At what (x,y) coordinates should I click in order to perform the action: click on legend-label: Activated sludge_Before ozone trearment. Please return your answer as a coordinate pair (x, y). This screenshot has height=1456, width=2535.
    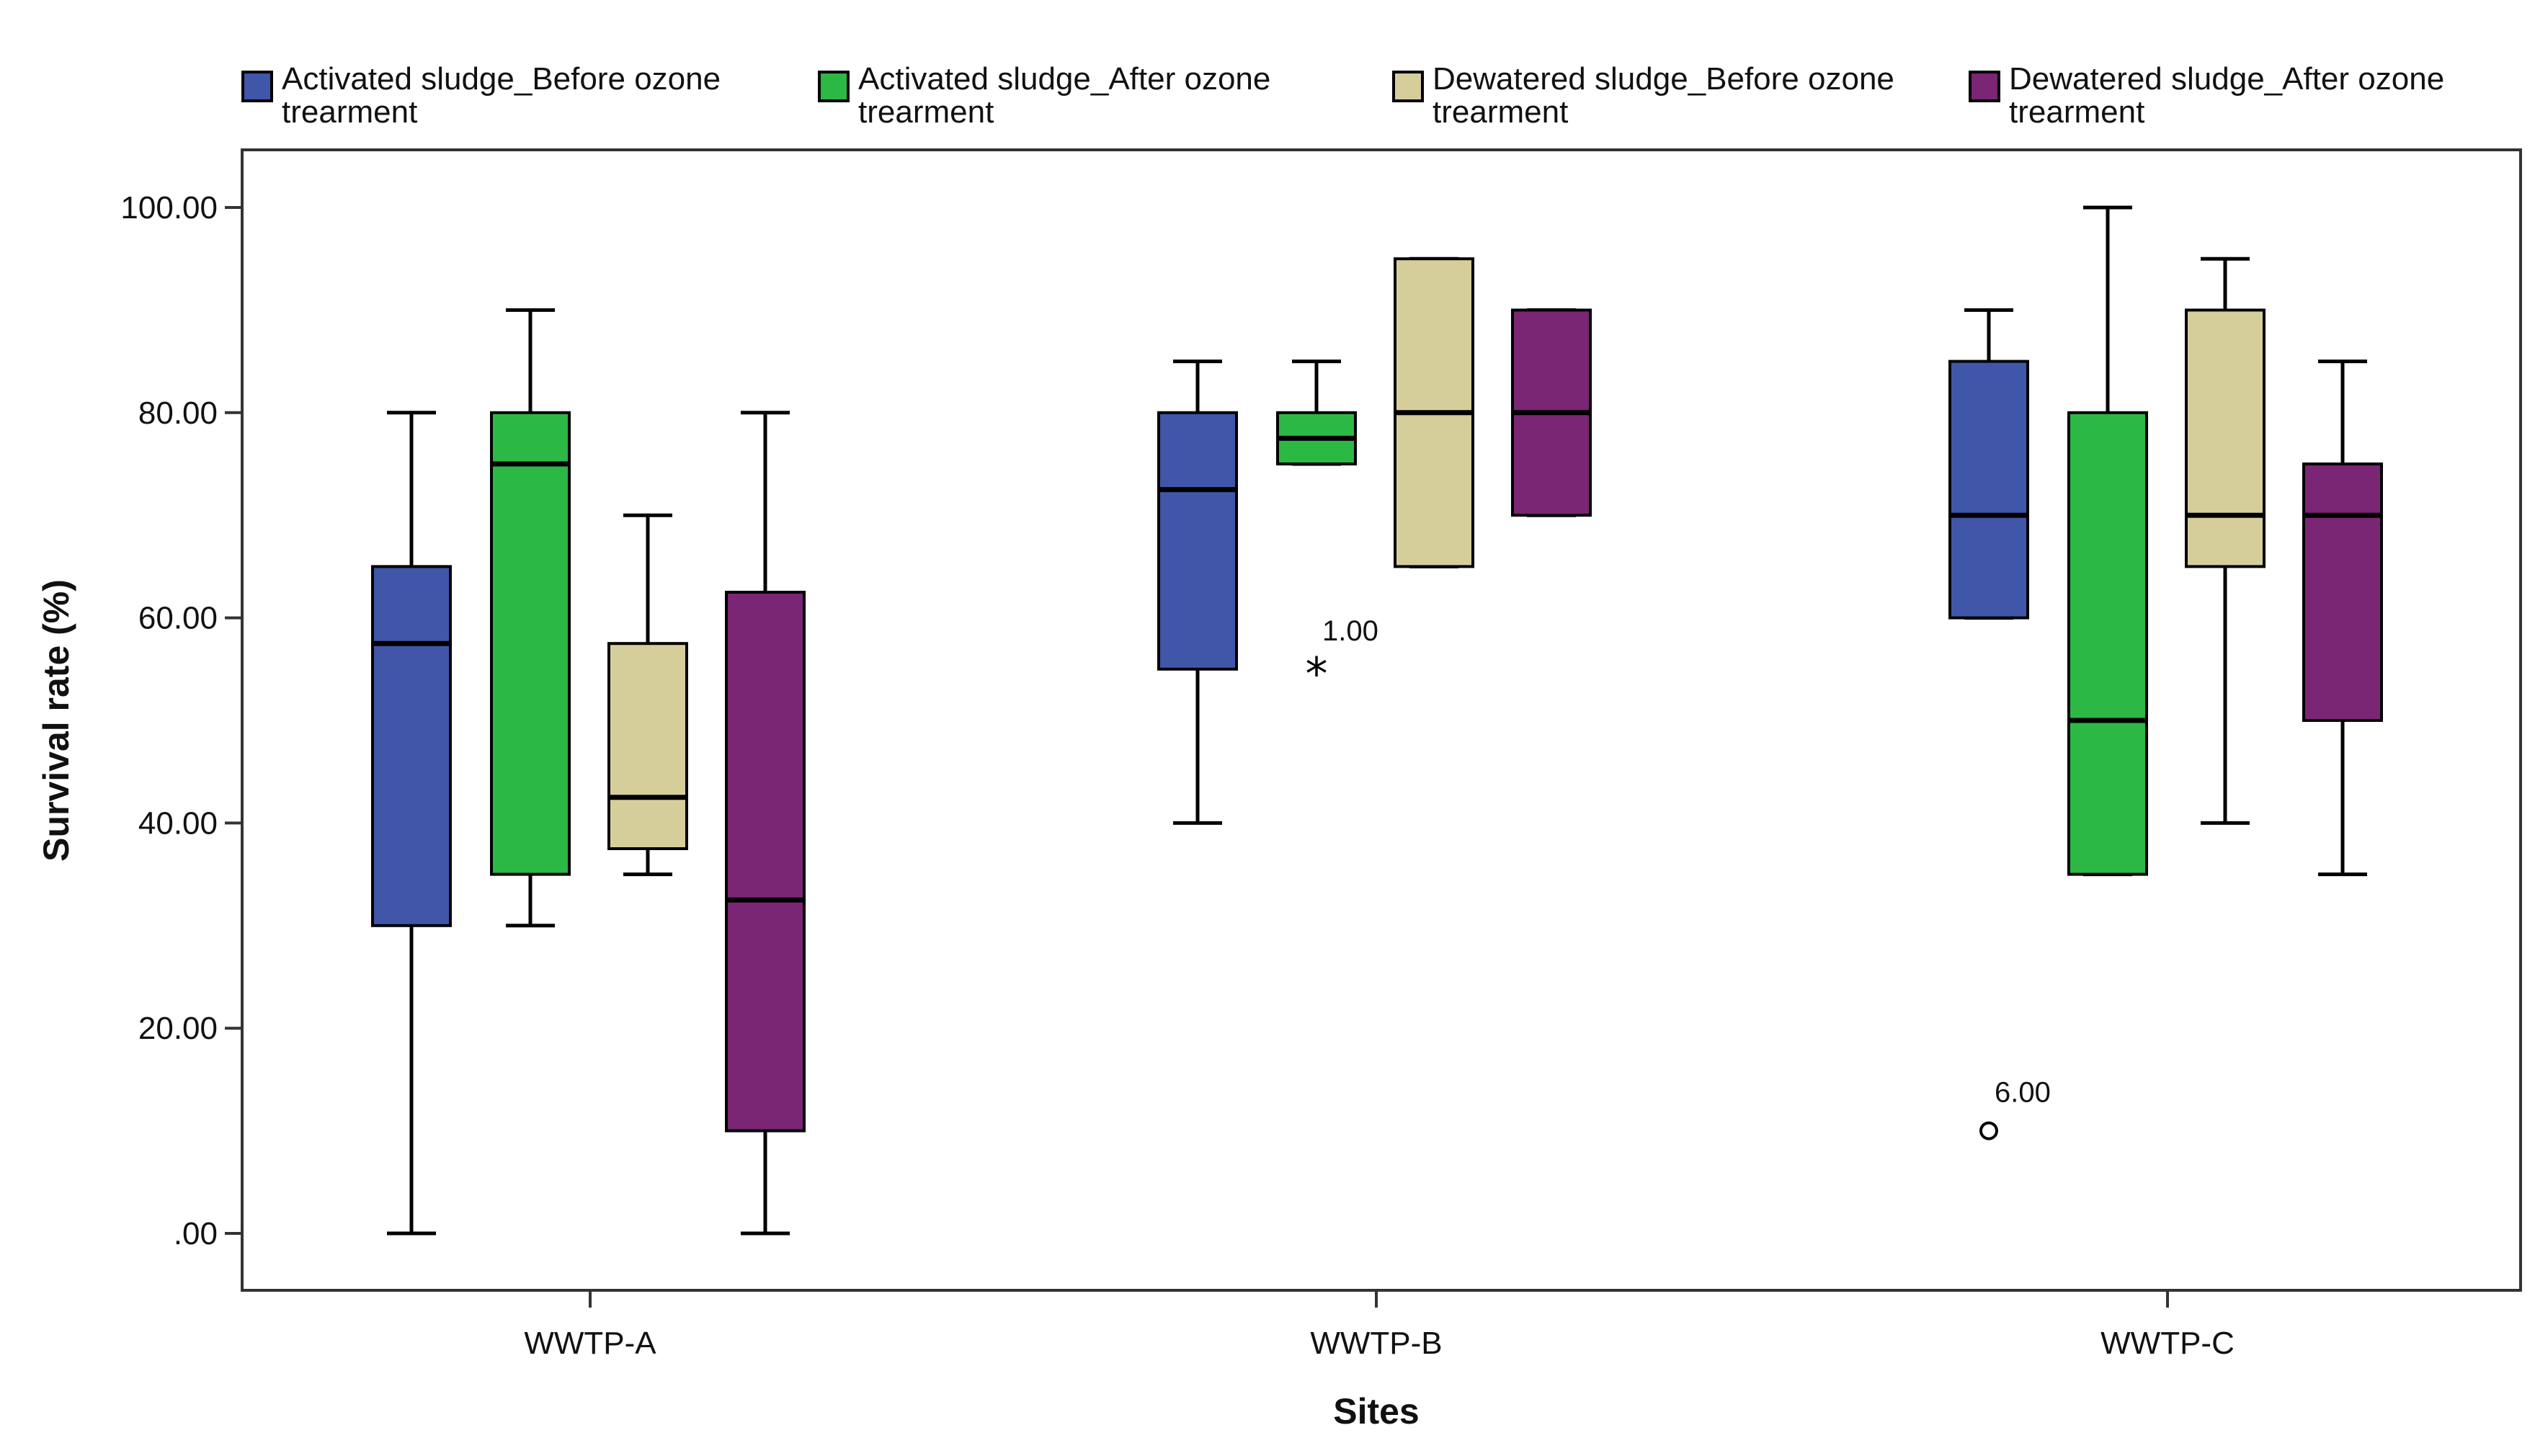
    Looking at the image, I should click on (501, 95).